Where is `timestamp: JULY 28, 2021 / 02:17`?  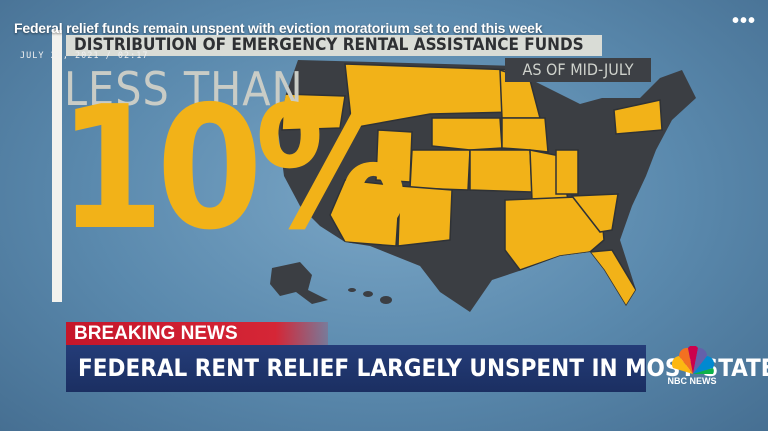
timestamp: JULY 28, 2021 / 02:17 is located at coordinates (84, 56).